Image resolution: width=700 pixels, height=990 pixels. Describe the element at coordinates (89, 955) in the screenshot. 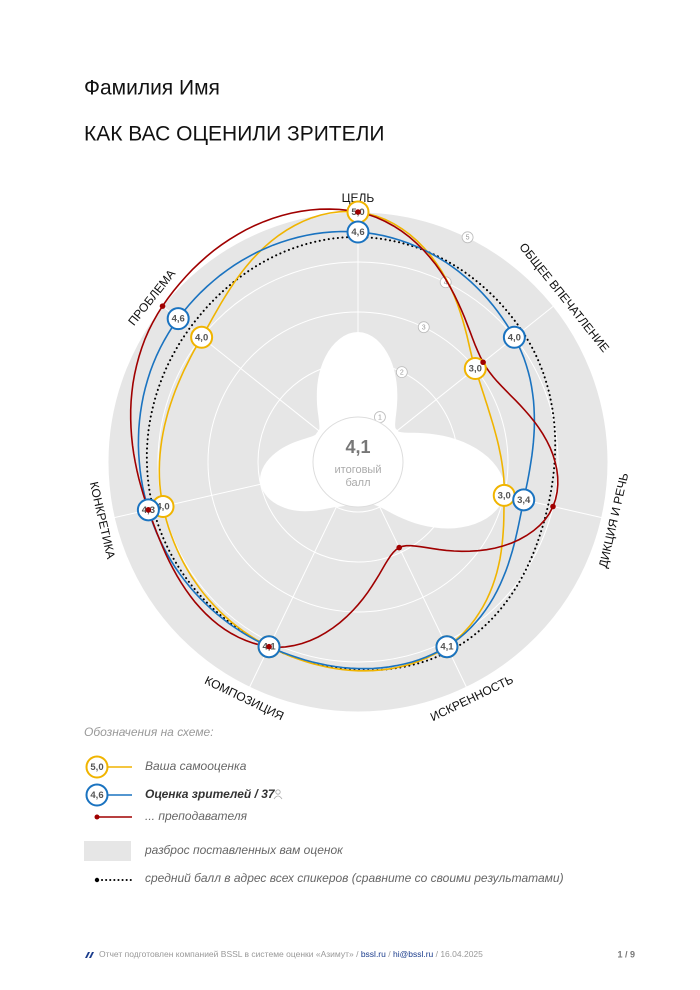

I see `logo` at that location.